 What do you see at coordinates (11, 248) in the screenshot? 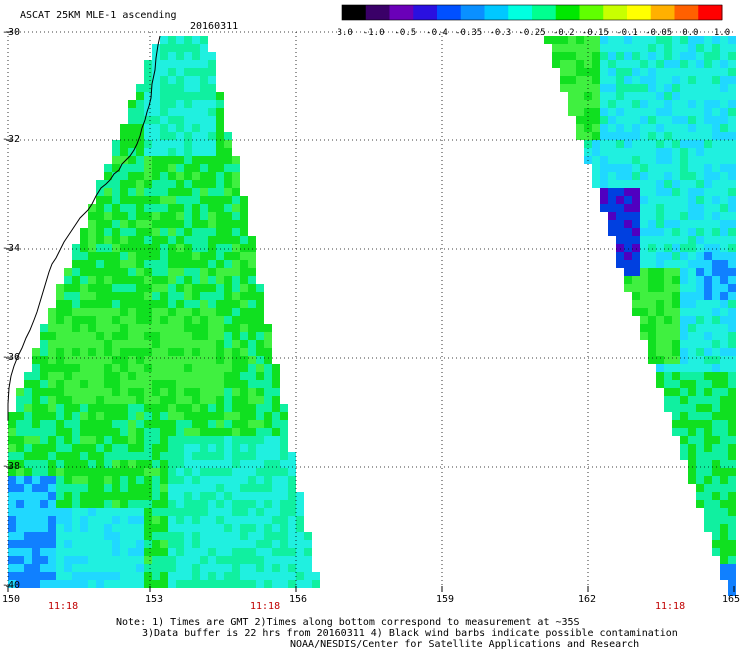
I see `lat-label-34: -34` at bounding box center [11, 248].